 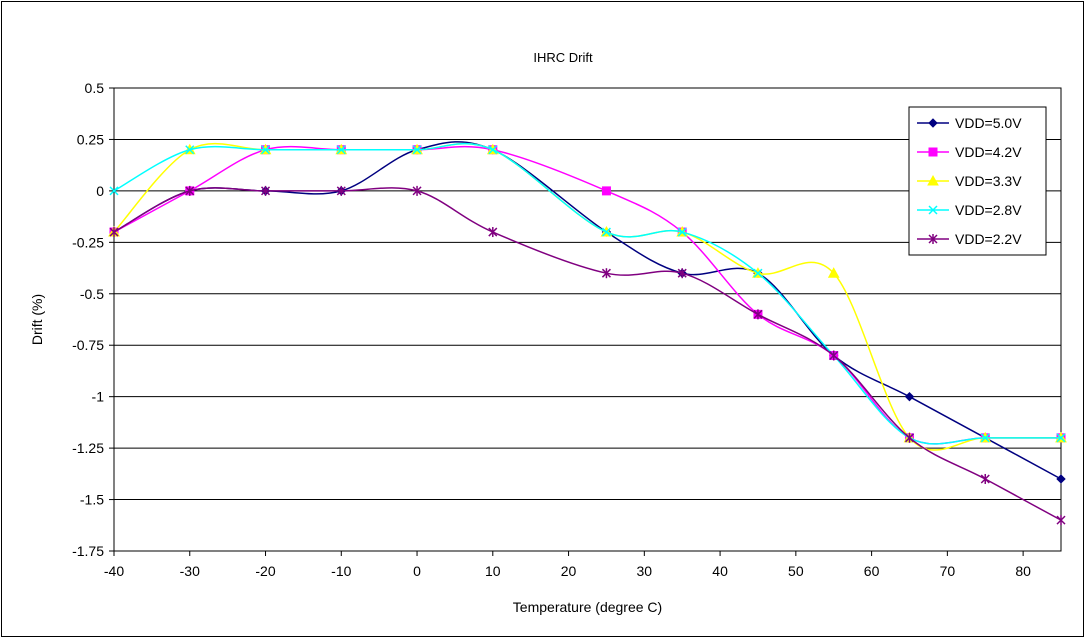 I want to click on x-tick-label: 50, so click(x=796, y=571).